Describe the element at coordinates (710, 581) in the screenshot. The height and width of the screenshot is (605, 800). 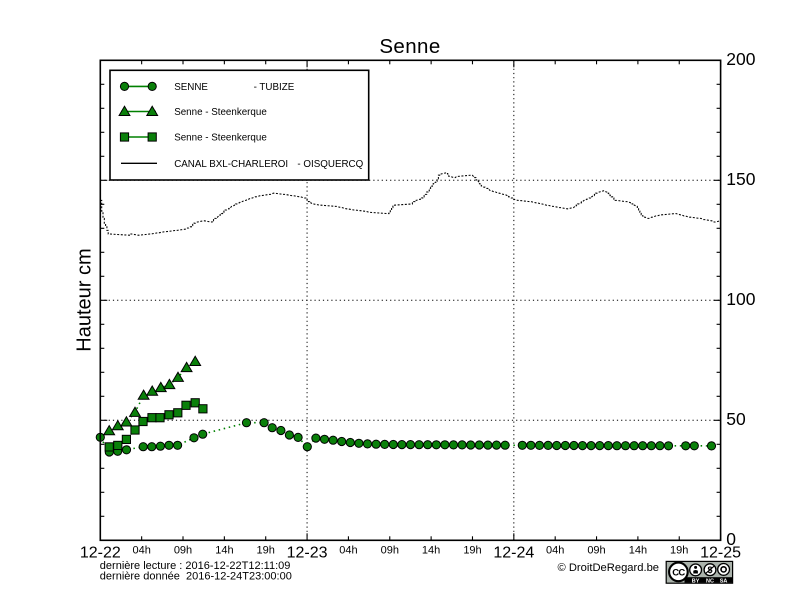
I see `svg-text: NC` at that location.